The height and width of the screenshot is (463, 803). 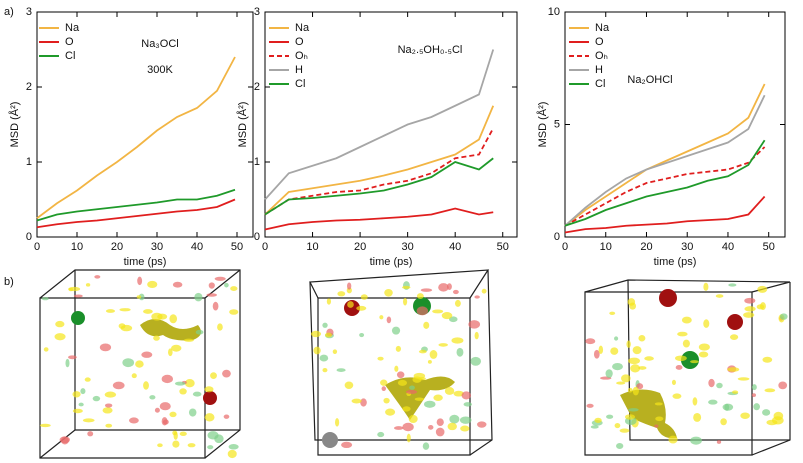 What do you see at coordinates (301, 56) in the screenshot?
I see `legend-label: Oₕ` at bounding box center [301, 56].